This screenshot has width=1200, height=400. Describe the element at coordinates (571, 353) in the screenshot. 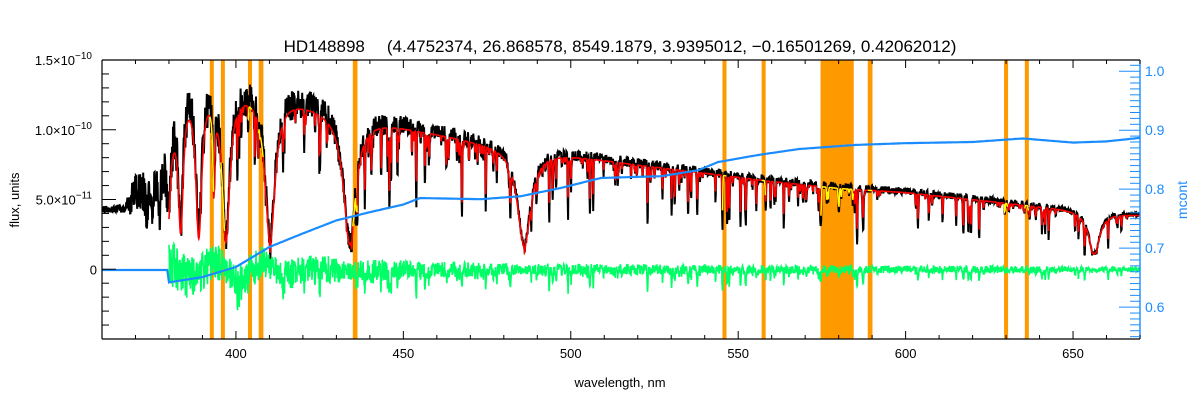

I see `x-tick-label: 500` at that location.